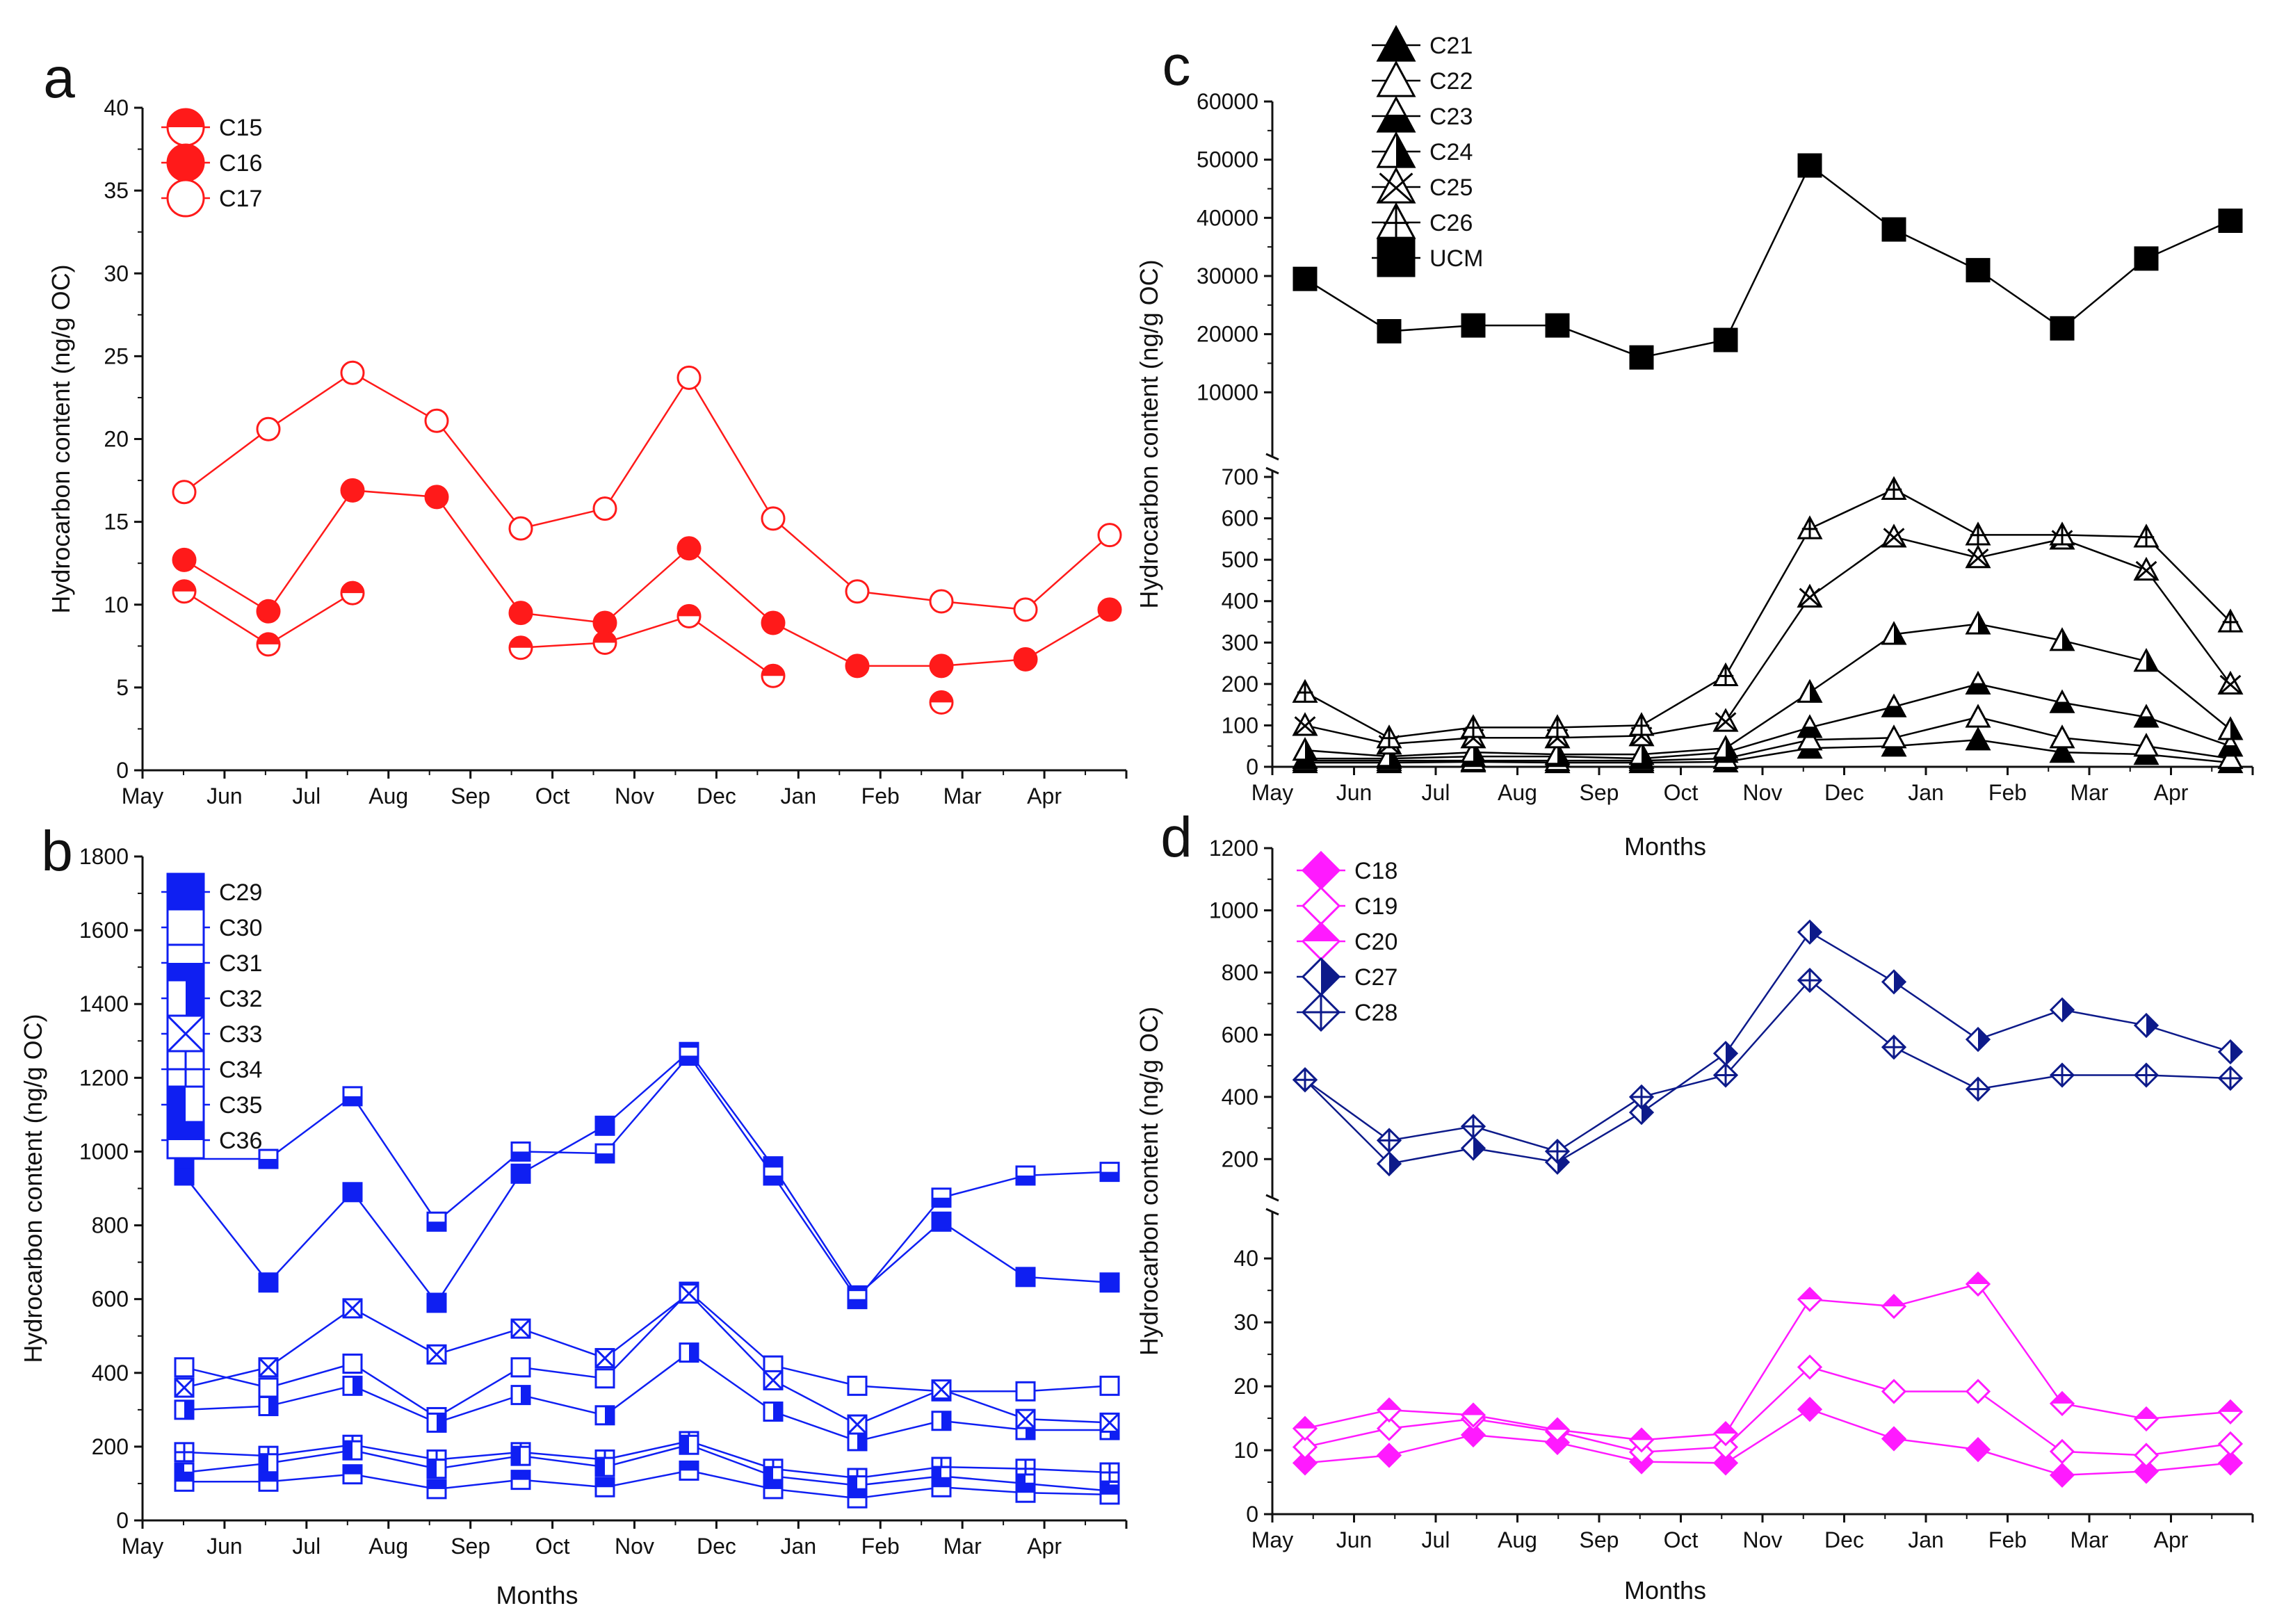 The height and width of the screenshot is (1624, 2277). Describe the element at coordinates (1227, 101) in the screenshot. I see `y-tick-label: 60000` at that location.